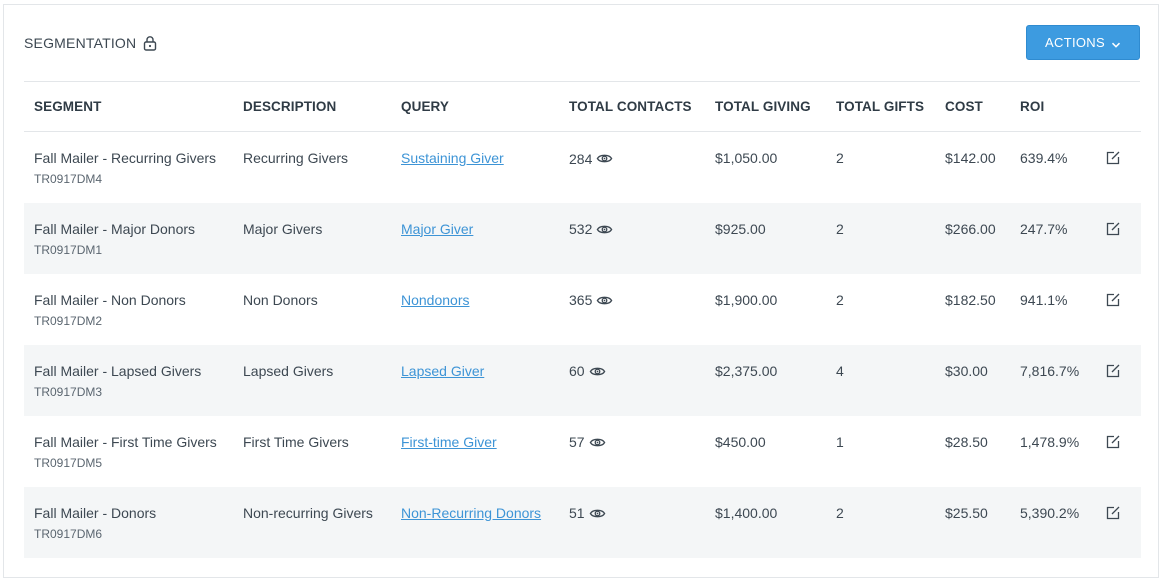  Describe the element at coordinates (632, 309) in the screenshot. I see `contacts-cell: 365` at that location.